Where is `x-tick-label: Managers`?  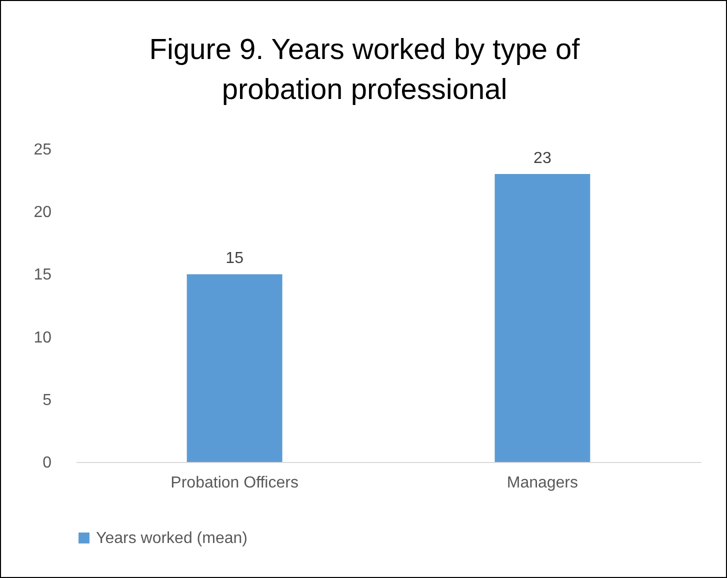
x-tick-label: Managers is located at coordinates (542, 483).